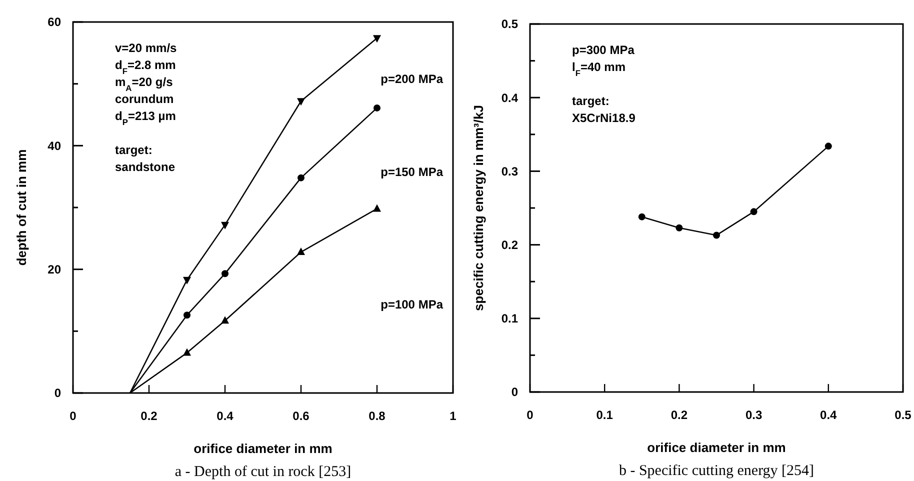 Image resolution: width=914 pixels, height=481 pixels. Describe the element at coordinates (509, 245) in the screenshot. I see `y-tick-label: 0.2` at that location.